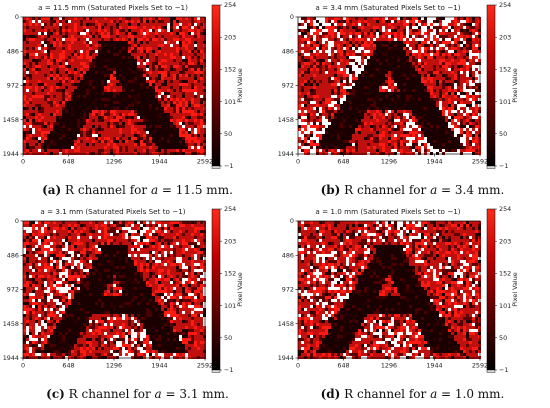 This screenshot has height=408, width=550. I want to click on panel-caption: (d) R channel for a = 1.0 mm., so click(412, 394).